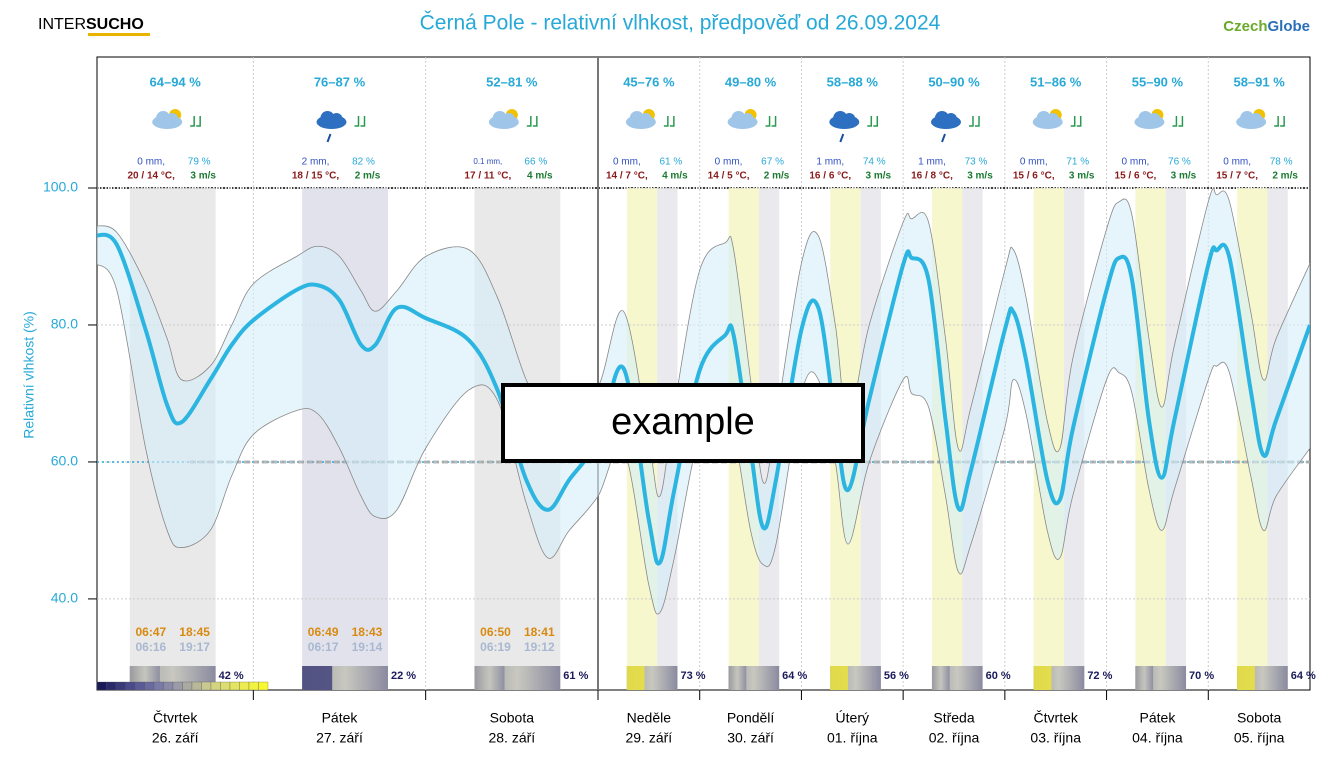 The height and width of the screenshot is (767, 1344). I want to click on y-tick-label: 40.0, so click(64, 598).